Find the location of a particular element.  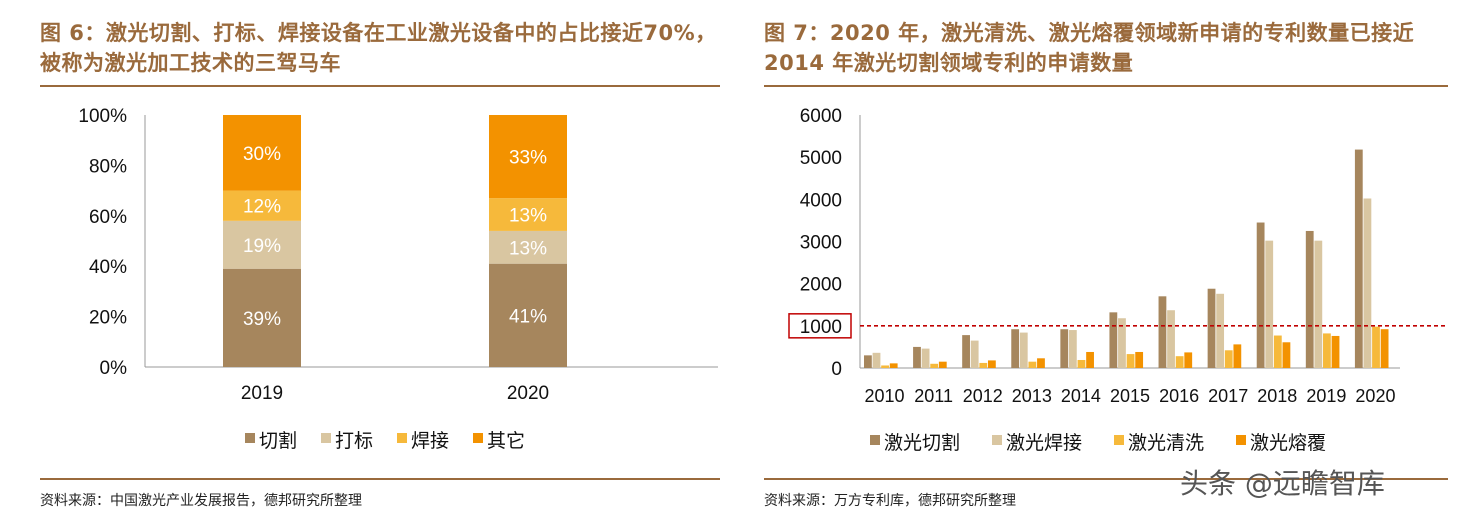

x-tick-label: 2017 is located at coordinates (1228, 396).